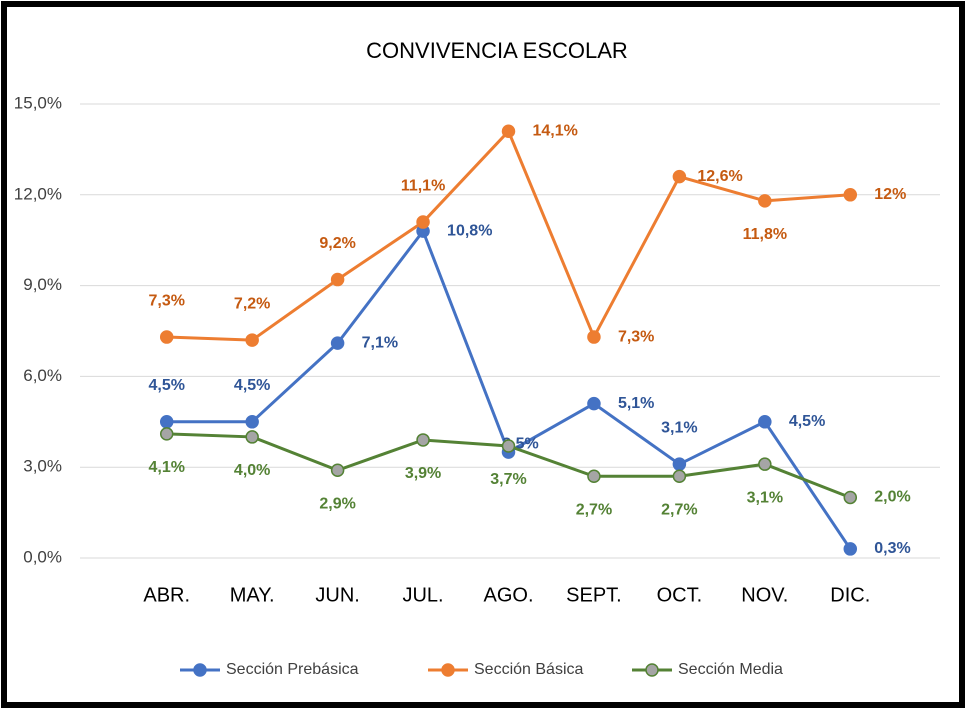 The width and height of the screenshot is (966, 709). I want to click on data-label: 14,1%, so click(555, 130).